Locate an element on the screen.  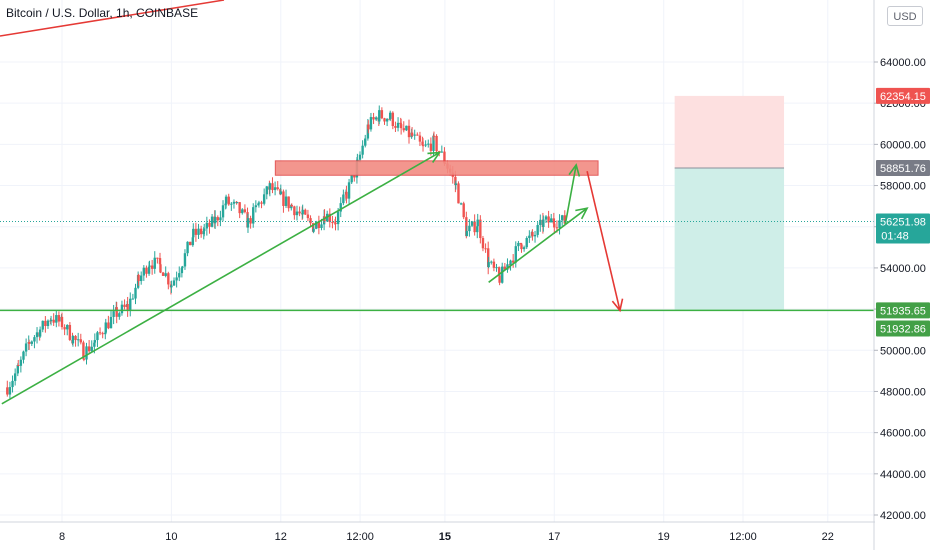
price-label-text: 56251.98 is located at coordinates (903, 223).